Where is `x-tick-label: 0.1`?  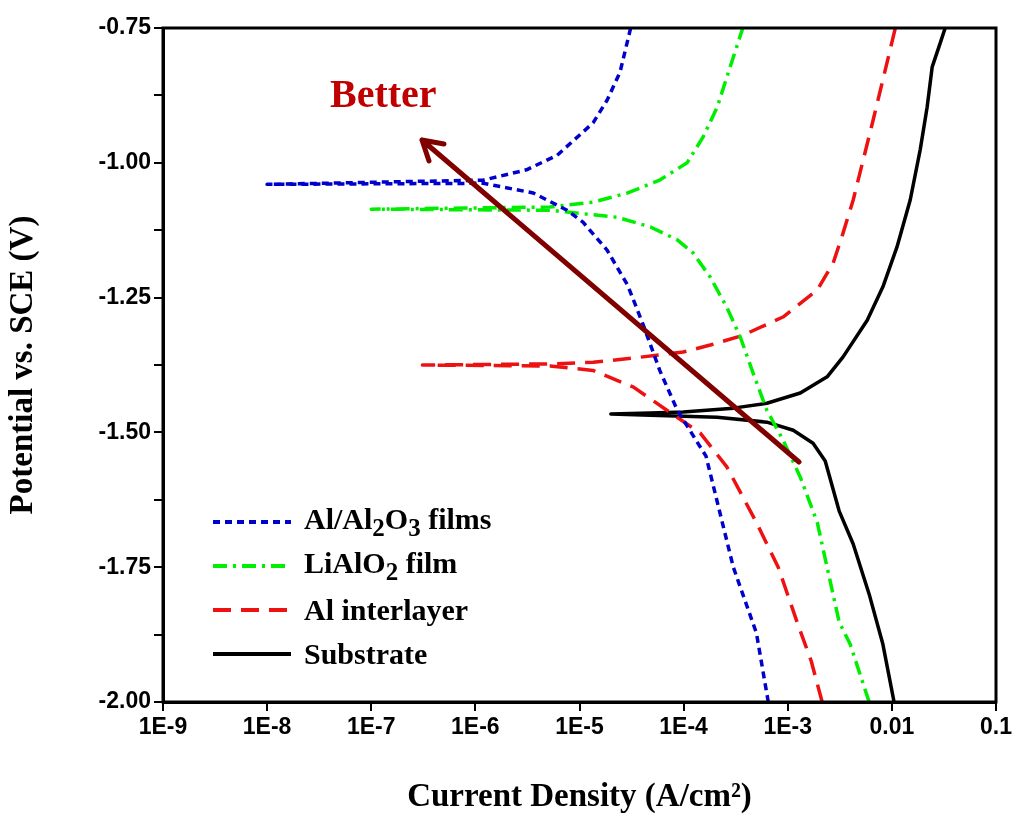
x-tick-label: 0.1 is located at coordinates (996, 726).